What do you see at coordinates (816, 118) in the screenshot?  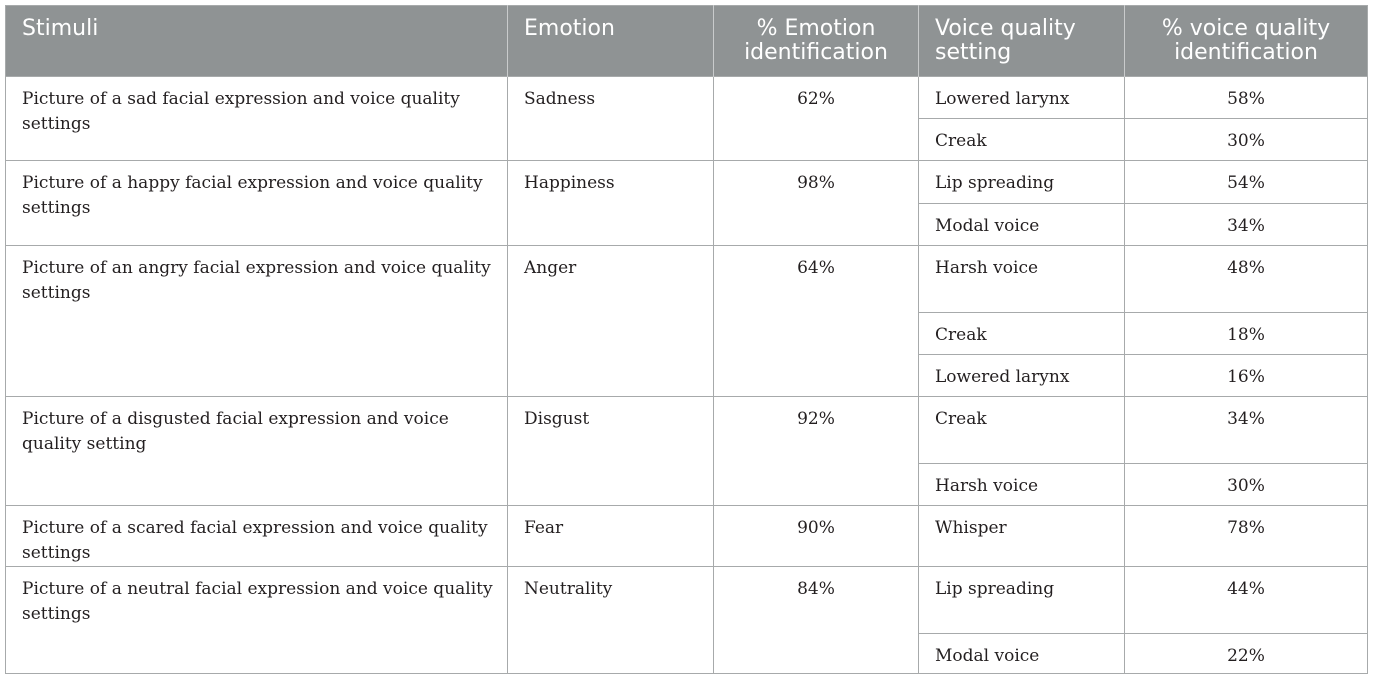 I see `emotion-pct-cell: 62%` at bounding box center [816, 118].